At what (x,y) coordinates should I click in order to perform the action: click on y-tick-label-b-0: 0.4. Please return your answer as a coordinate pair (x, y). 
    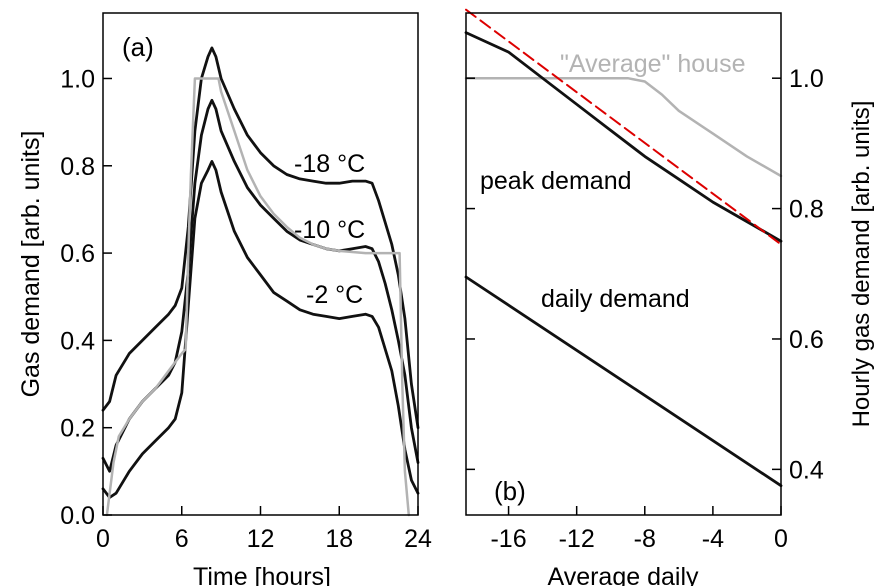
    Looking at the image, I should click on (806, 470).